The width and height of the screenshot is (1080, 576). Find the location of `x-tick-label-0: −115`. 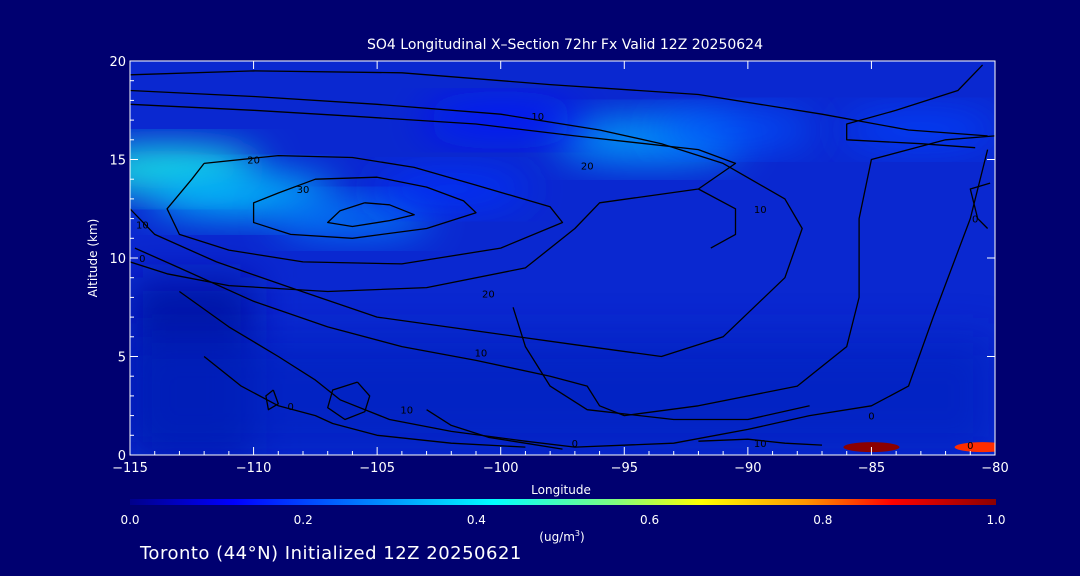

x-tick-label-0: −115 is located at coordinates (130, 468).